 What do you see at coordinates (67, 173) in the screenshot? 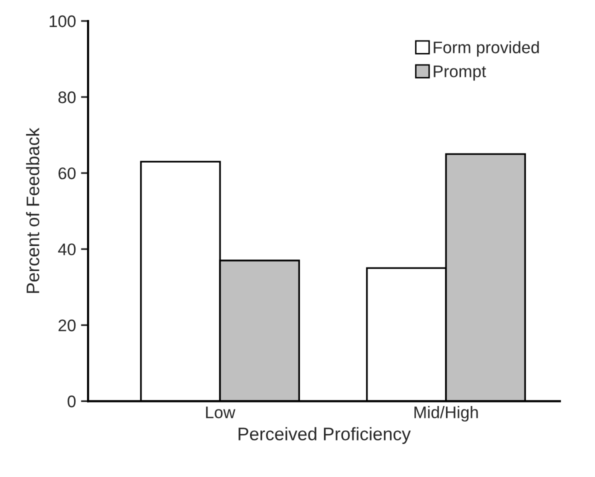
I see `y-tick-label: 60` at bounding box center [67, 173].